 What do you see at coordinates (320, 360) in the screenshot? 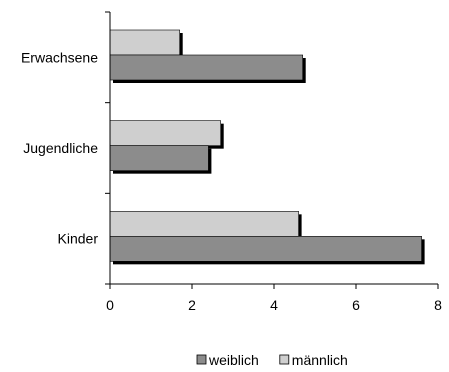
I see `legend-label-männlich: männlich` at bounding box center [320, 360].